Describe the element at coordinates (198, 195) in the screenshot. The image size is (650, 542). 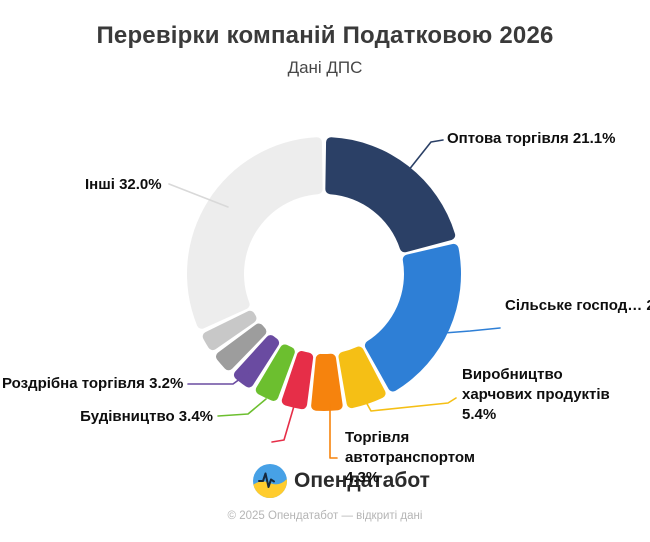
I see `leader-line-inshi` at that location.